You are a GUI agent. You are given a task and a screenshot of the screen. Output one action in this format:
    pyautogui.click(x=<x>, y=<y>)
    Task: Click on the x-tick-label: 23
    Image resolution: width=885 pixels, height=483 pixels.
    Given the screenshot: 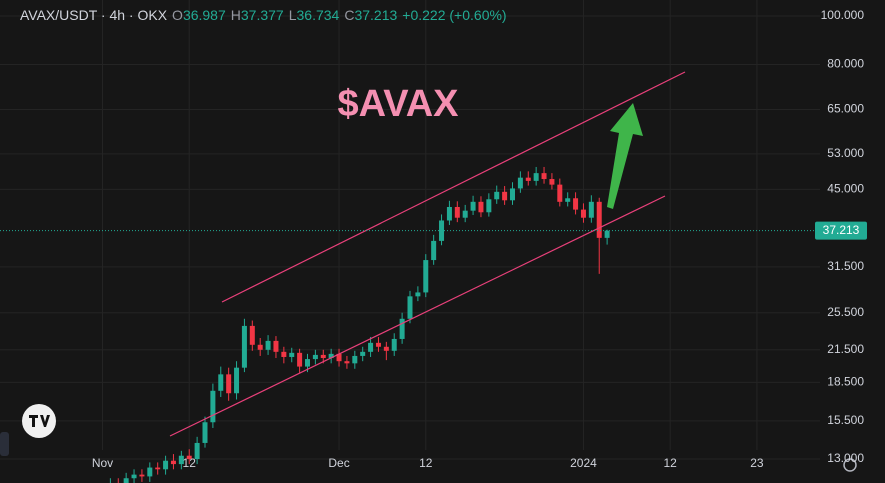 What is the action you would take?
    pyautogui.click(x=757, y=463)
    